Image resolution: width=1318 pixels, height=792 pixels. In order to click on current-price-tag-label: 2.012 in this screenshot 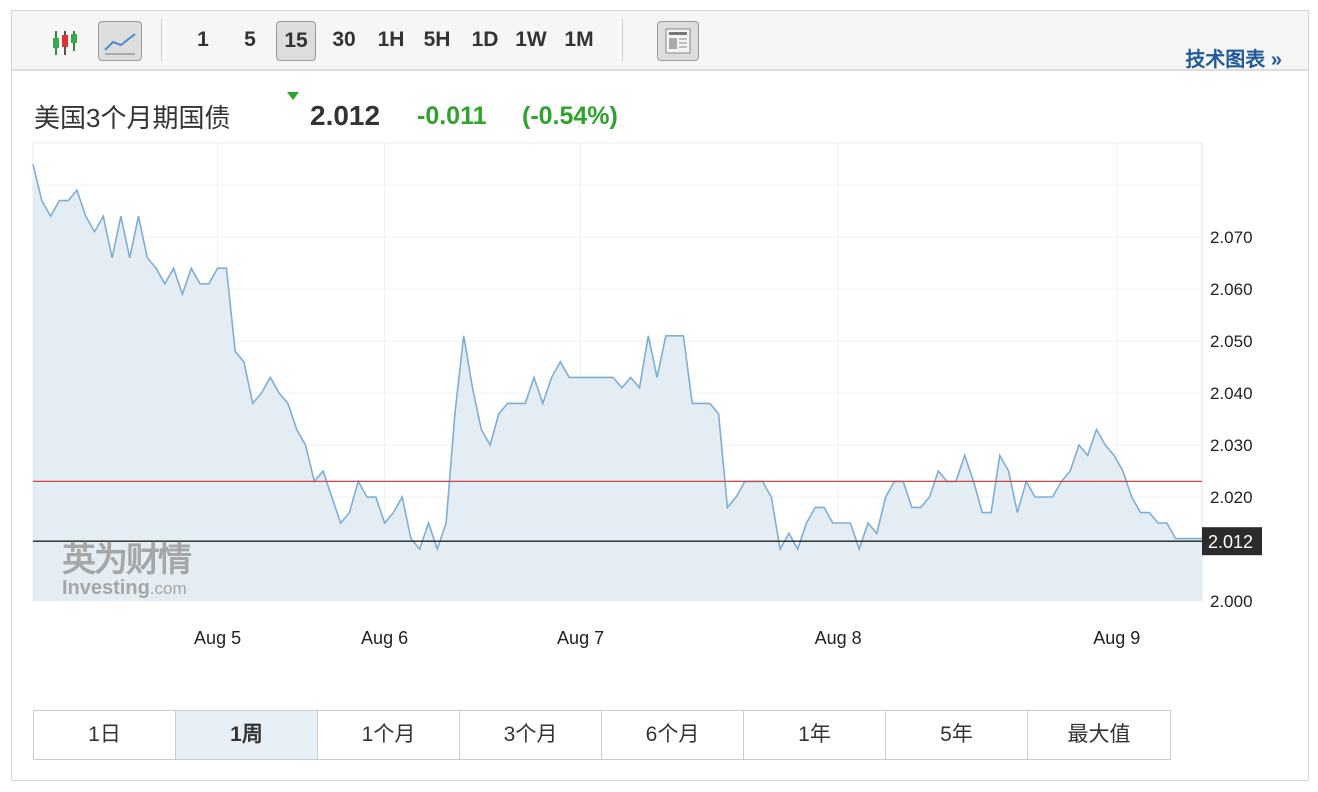, I will do `click(1230, 542)`.